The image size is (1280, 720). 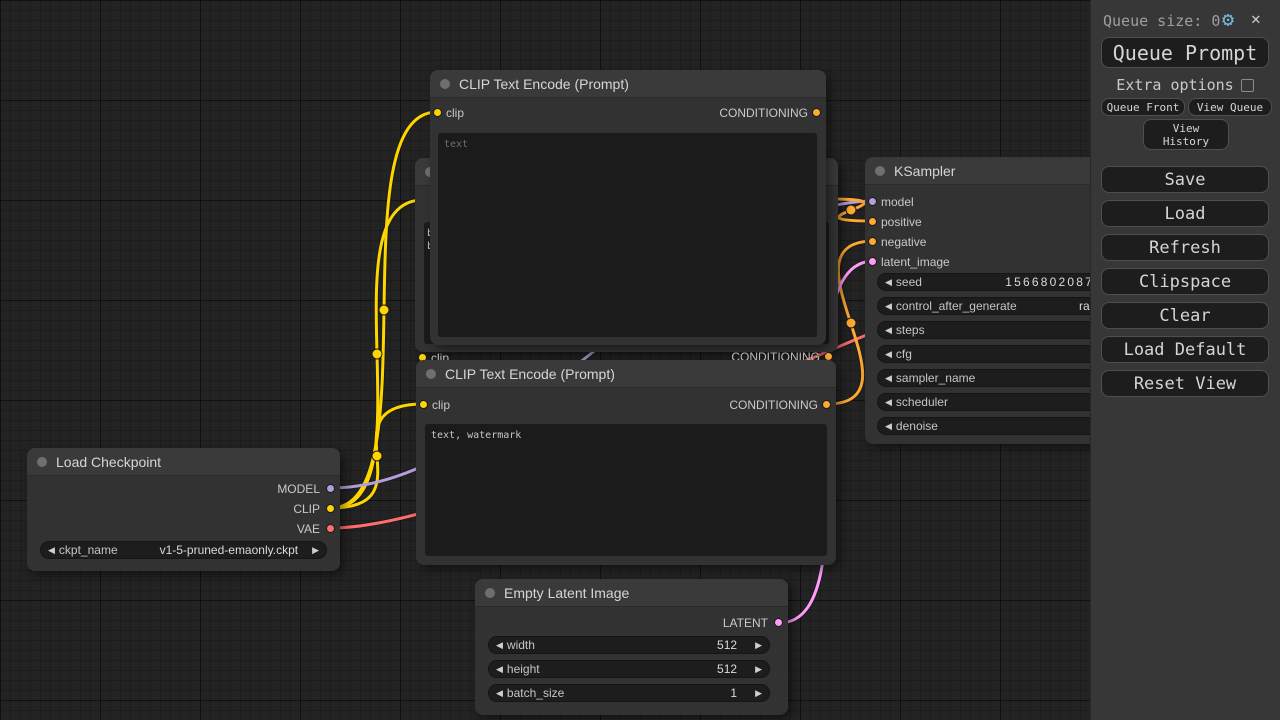 I want to click on extra-options-checkbox, so click(x=1247, y=85).